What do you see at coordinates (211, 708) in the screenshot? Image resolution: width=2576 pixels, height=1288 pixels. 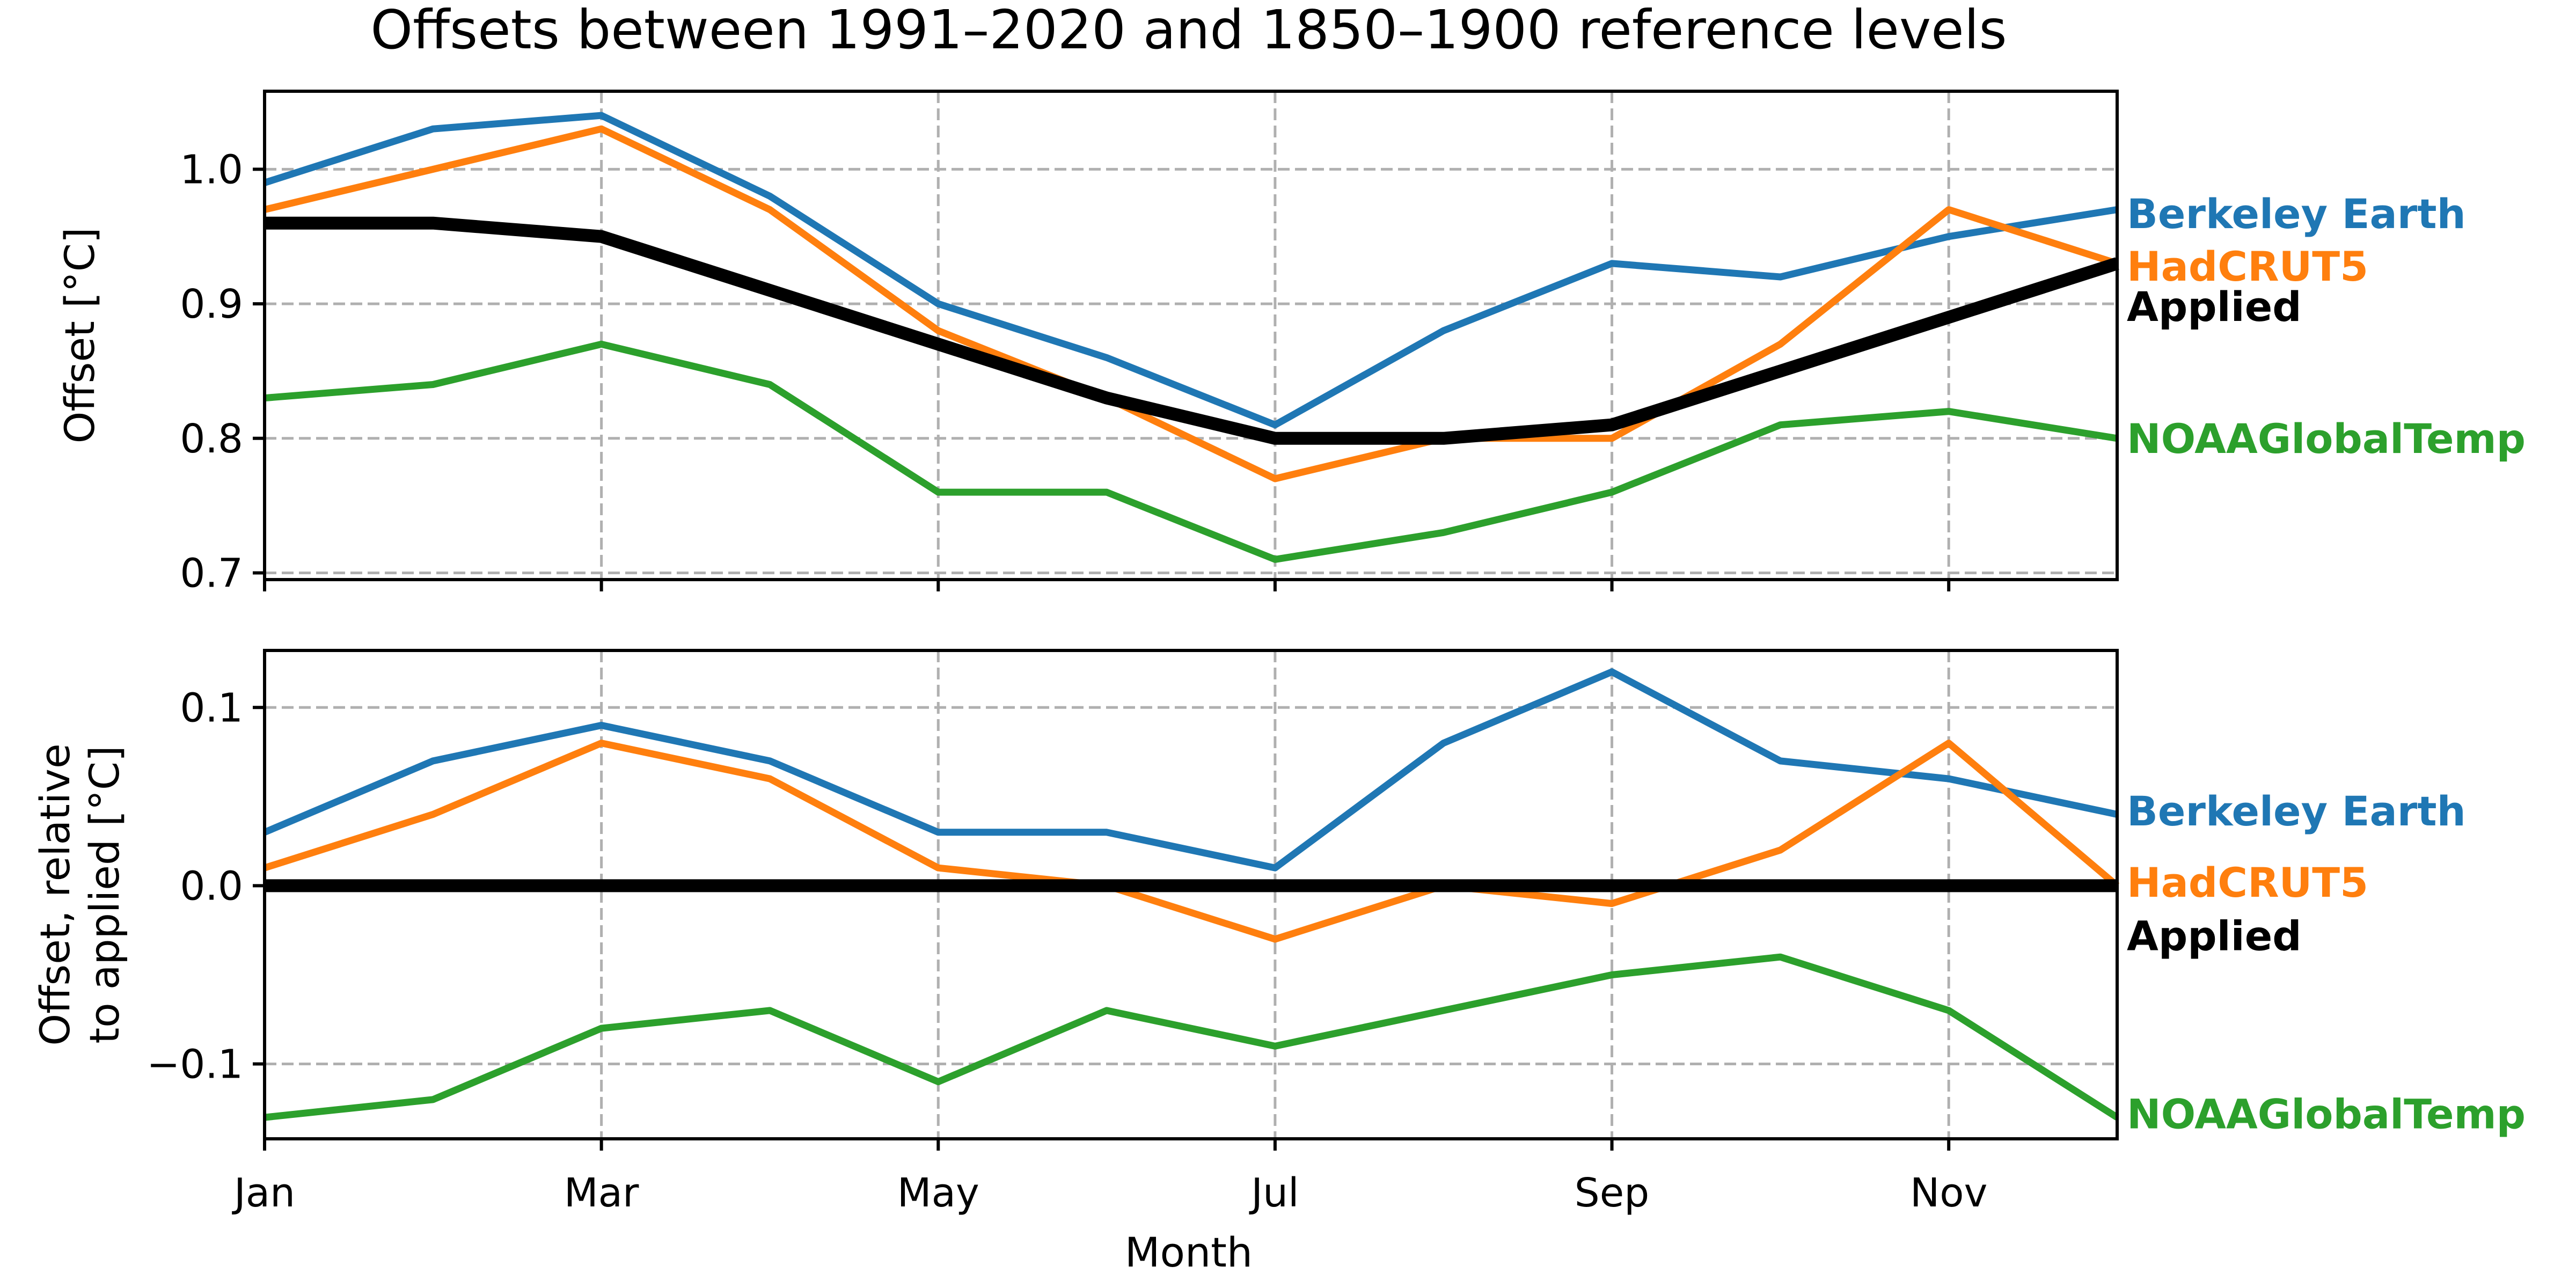 I see `bottom-ytick-label: 0.1` at bounding box center [211, 708].